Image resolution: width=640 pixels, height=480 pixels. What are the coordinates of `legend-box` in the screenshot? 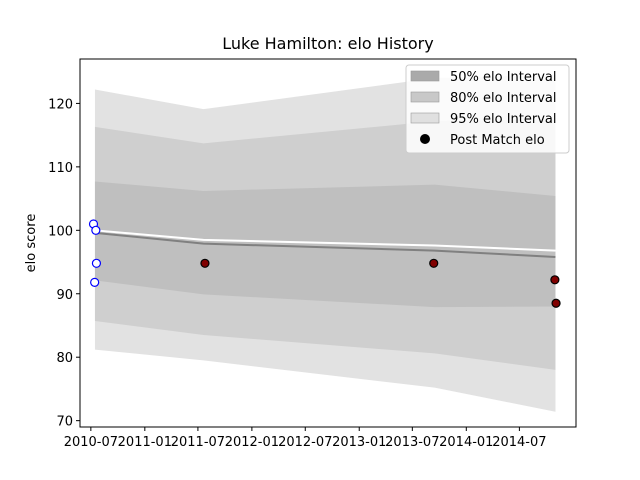 It's located at (487, 109).